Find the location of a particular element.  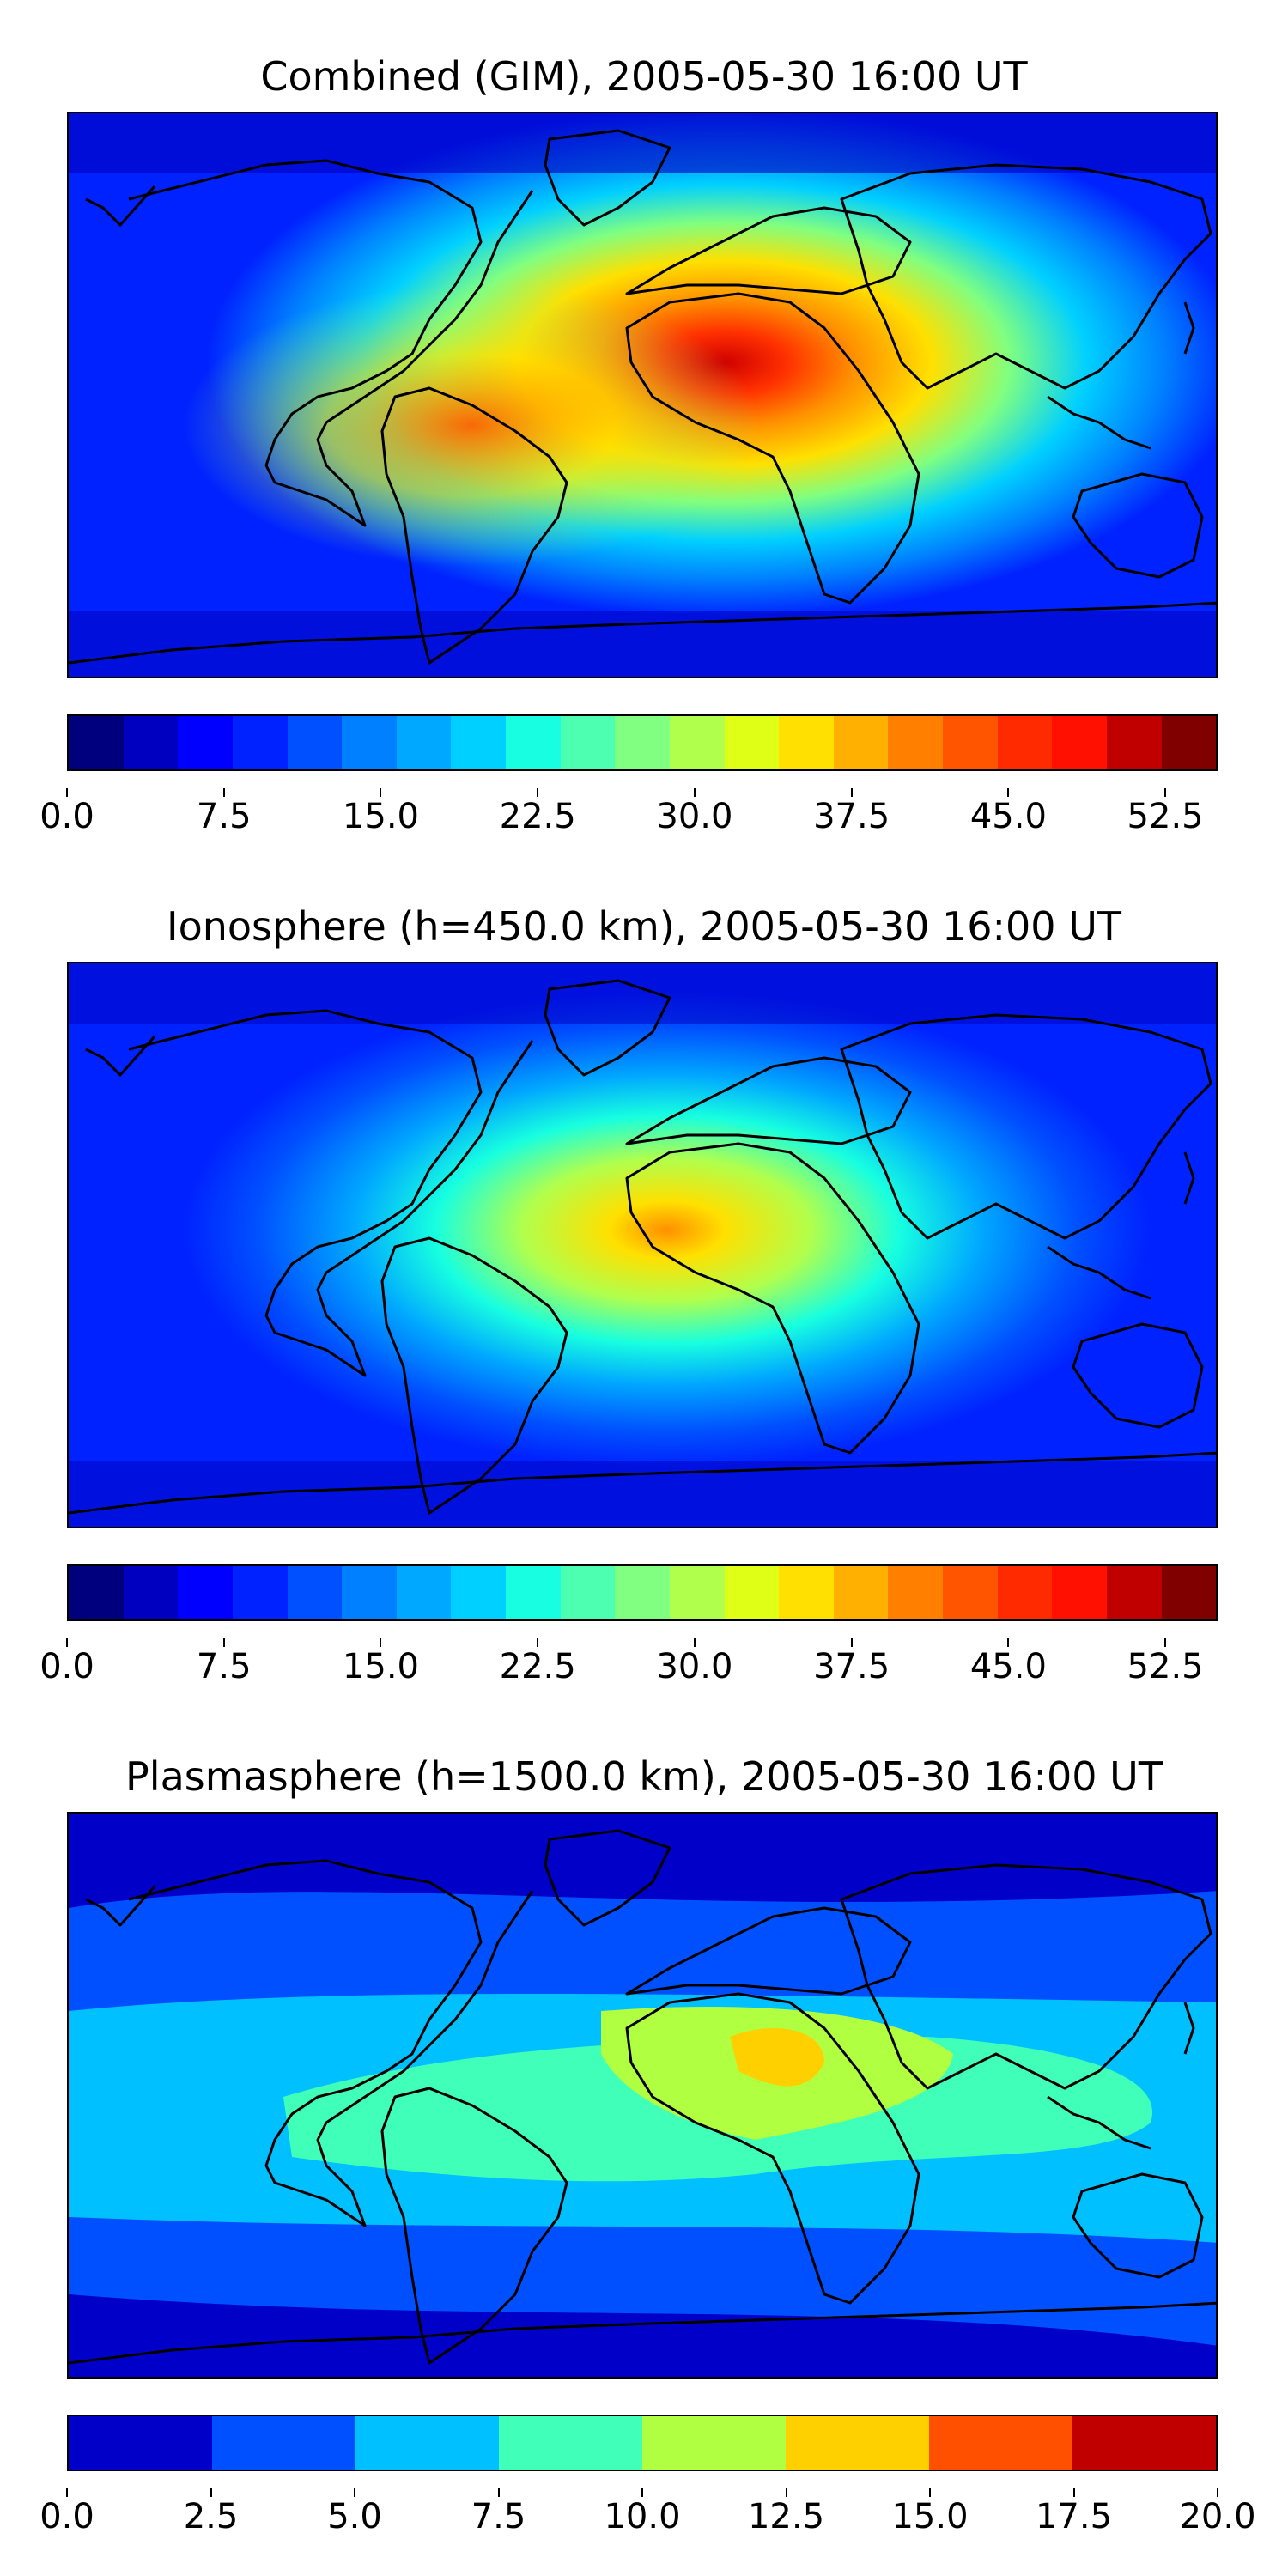

panel-title: Combined (GIM), 2005-05-30 16:00 UT is located at coordinates (644, 77).